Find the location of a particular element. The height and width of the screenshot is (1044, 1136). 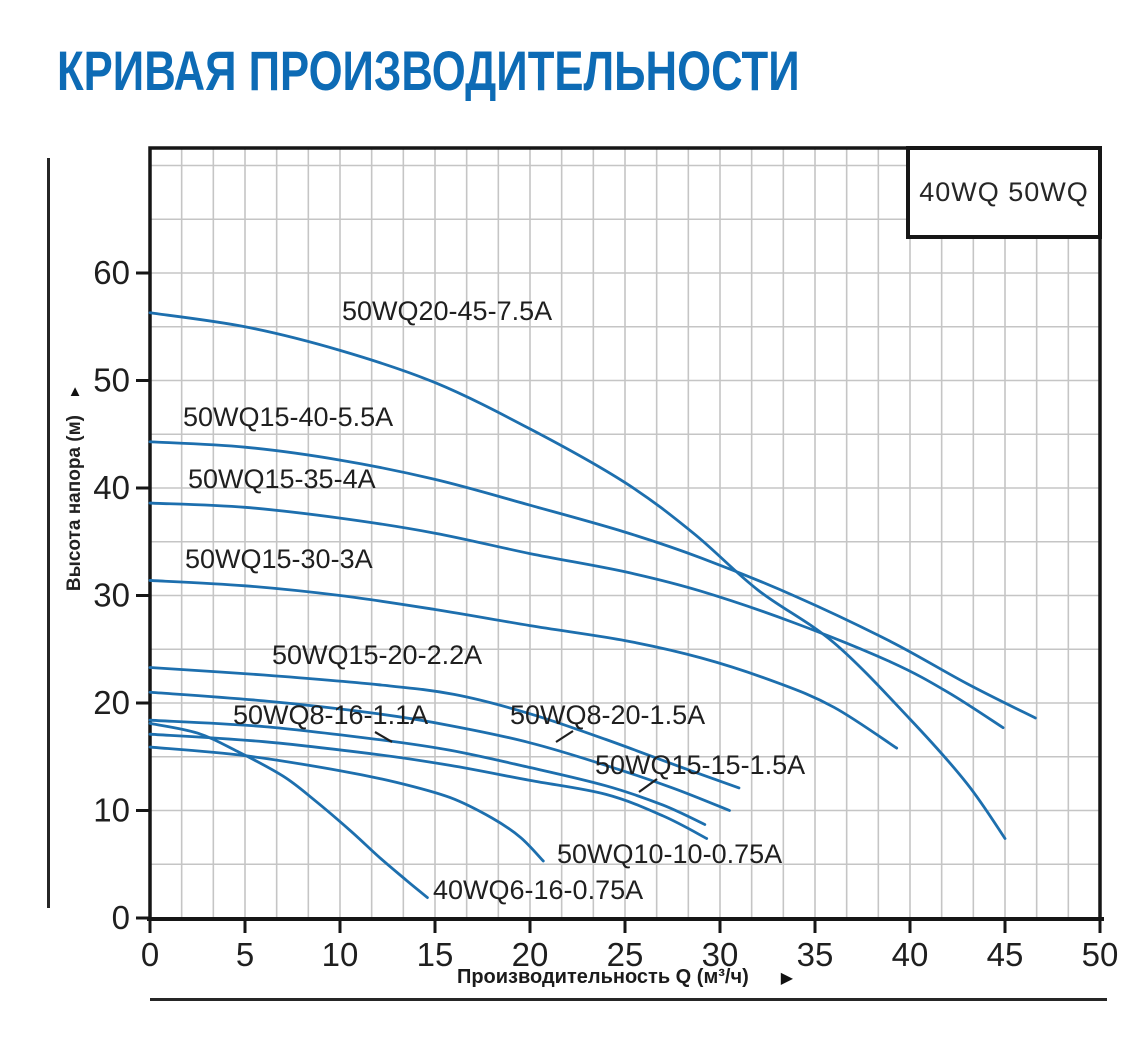

x-tick-label: 10 is located at coordinates (340, 954).